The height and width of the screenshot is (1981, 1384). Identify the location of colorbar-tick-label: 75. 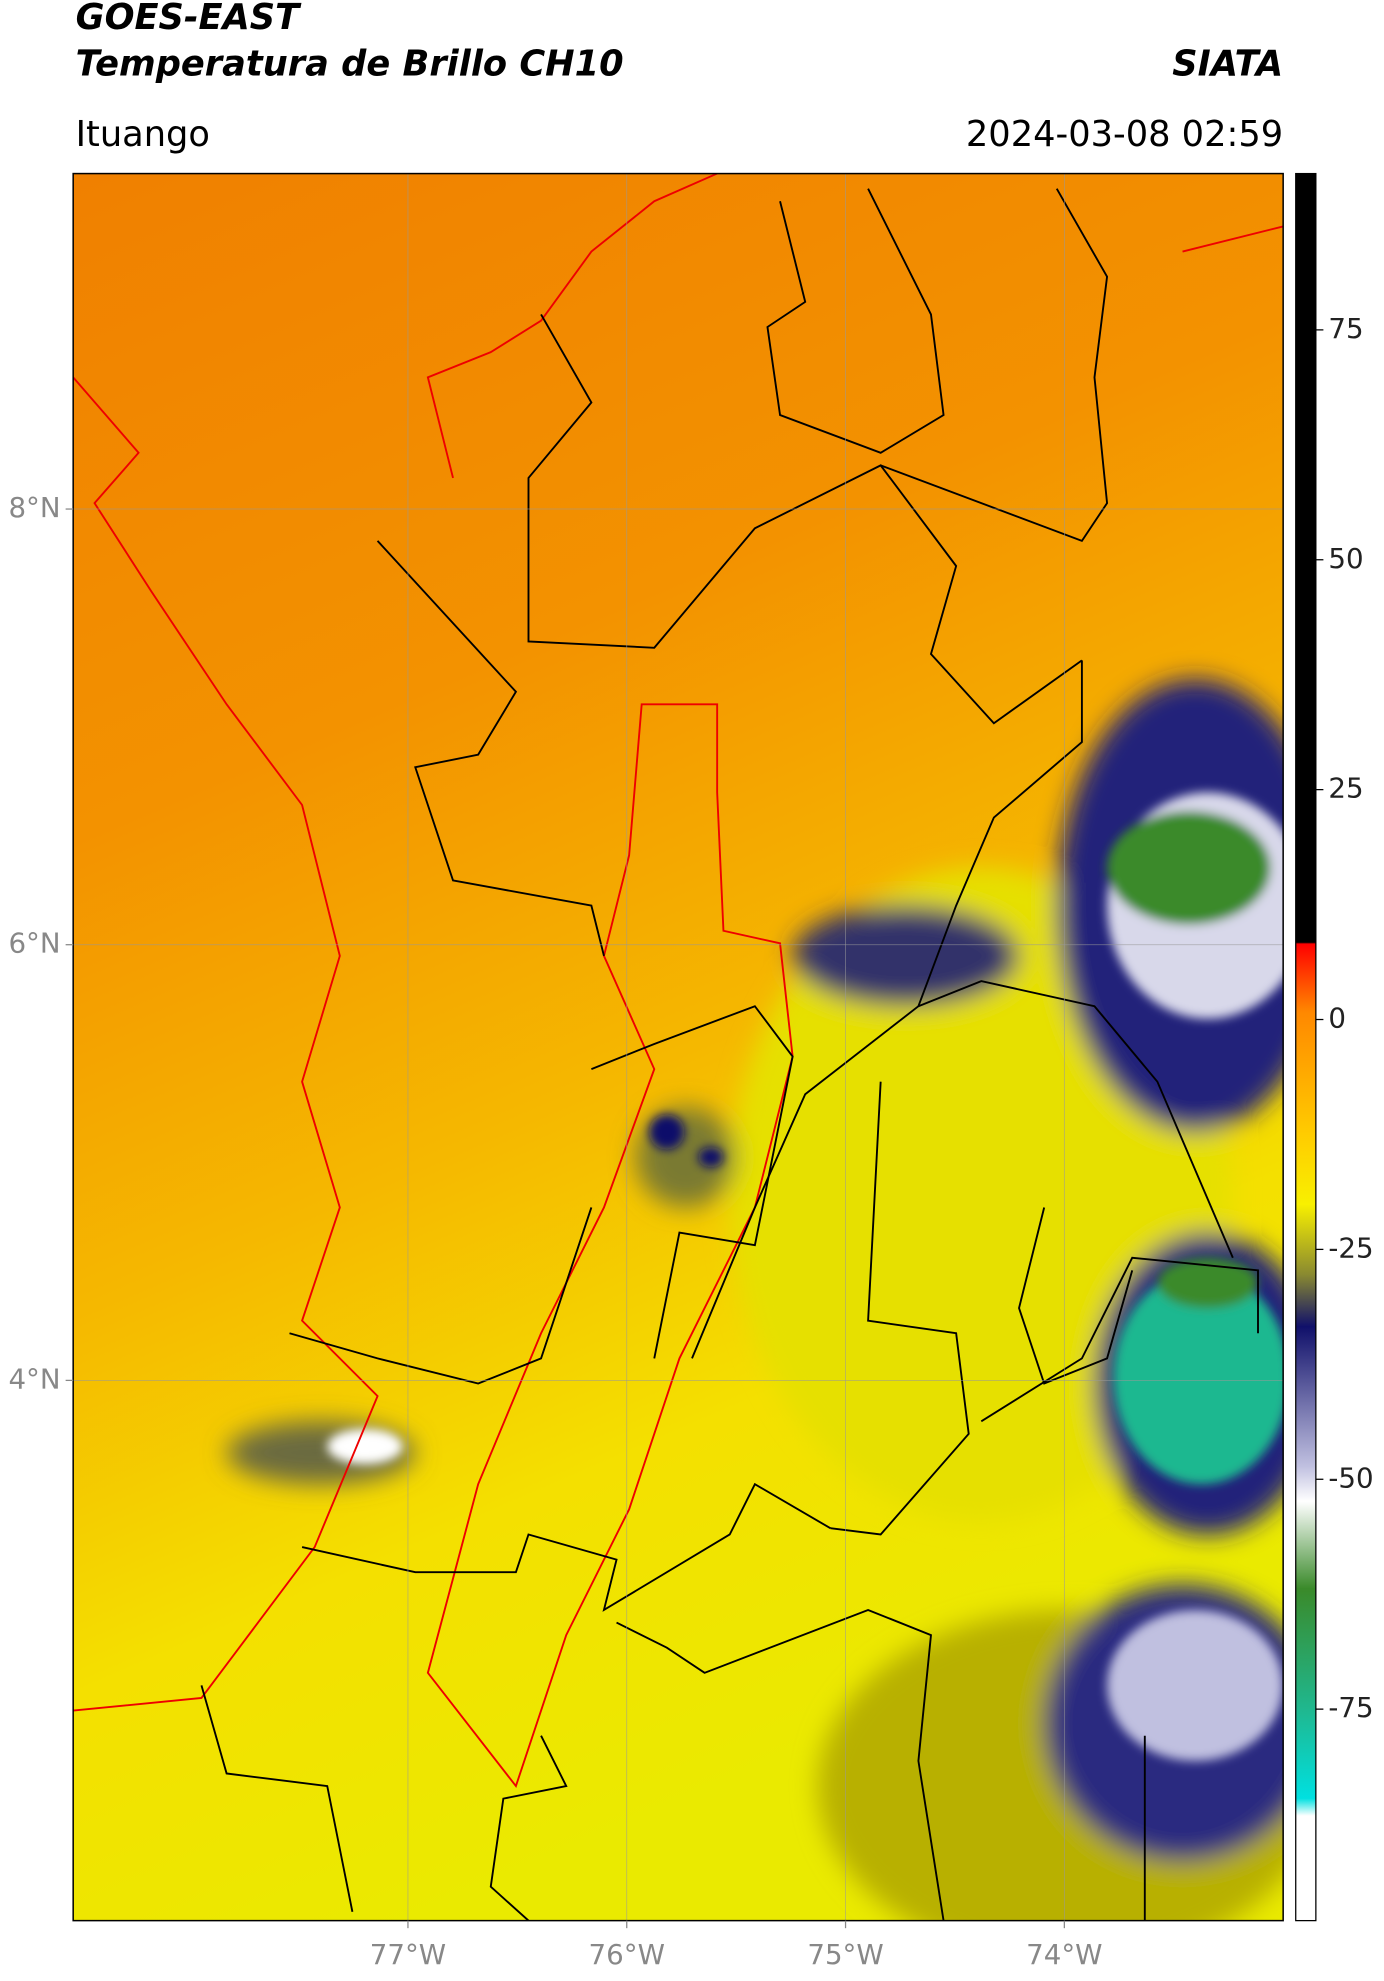
(1345, 328).